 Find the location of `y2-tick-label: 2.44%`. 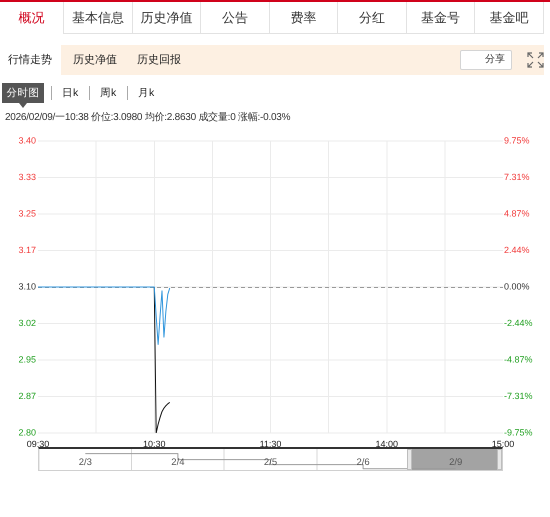

y2-tick-label: 2.44% is located at coordinates (517, 249).